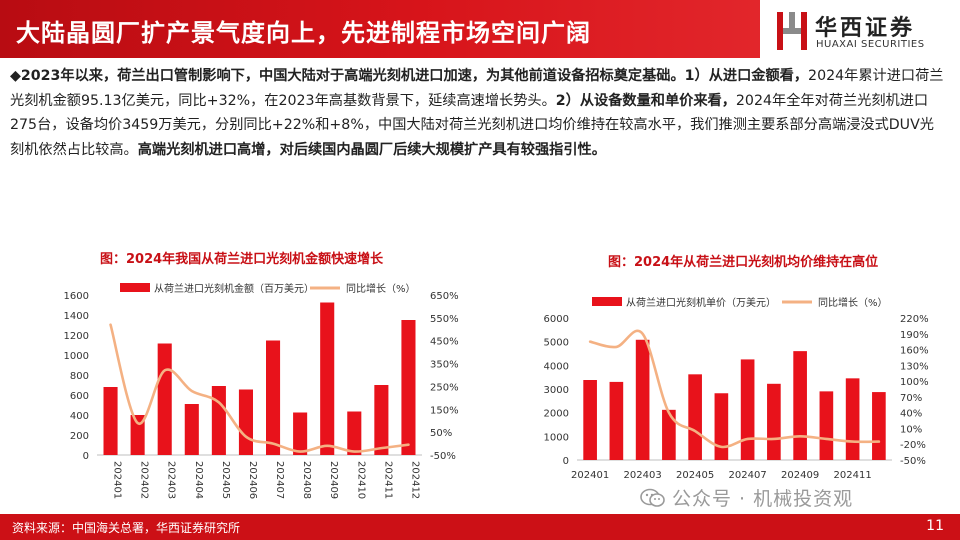 Image resolution: width=960 pixels, height=540 pixels. What do you see at coordinates (444, 319) in the screenshot?
I see `chart1-y-right-tick: 550%` at bounding box center [444, 319].